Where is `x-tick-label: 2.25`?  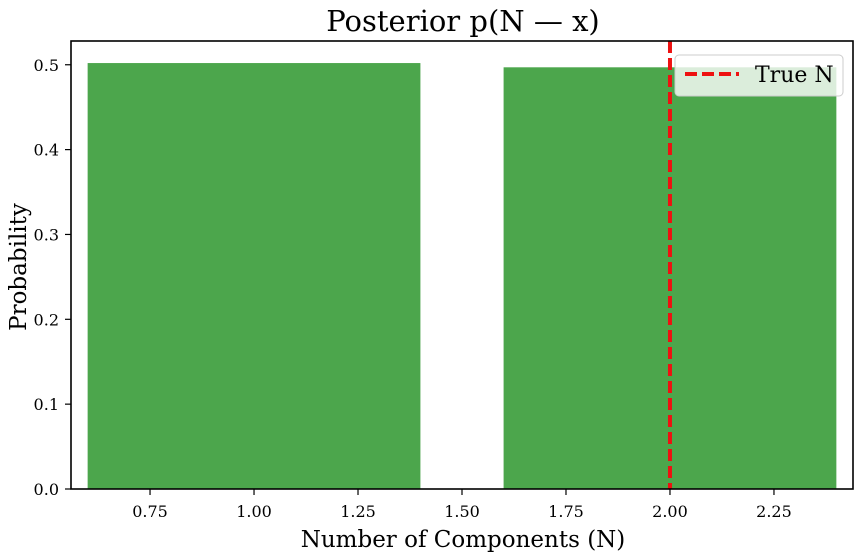
x-tick-label: 2.25 is located at coordinates (774, 511).